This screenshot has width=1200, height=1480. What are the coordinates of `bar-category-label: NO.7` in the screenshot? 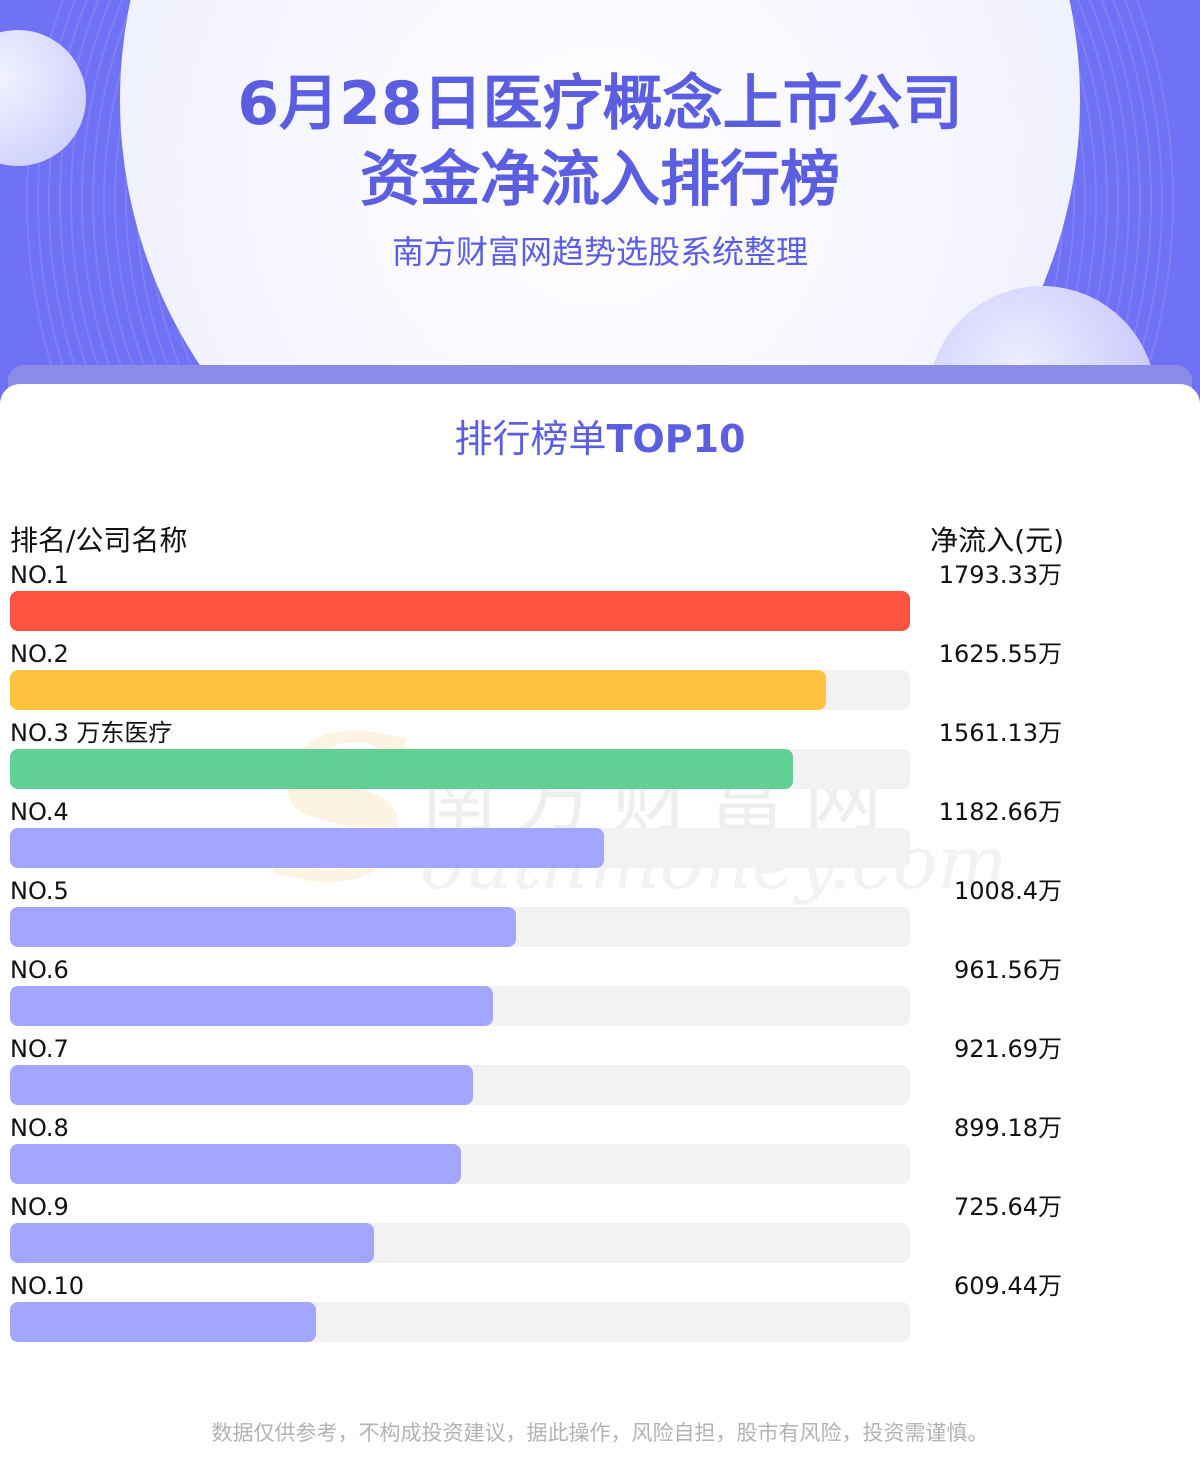 It's located at (39, 1049).